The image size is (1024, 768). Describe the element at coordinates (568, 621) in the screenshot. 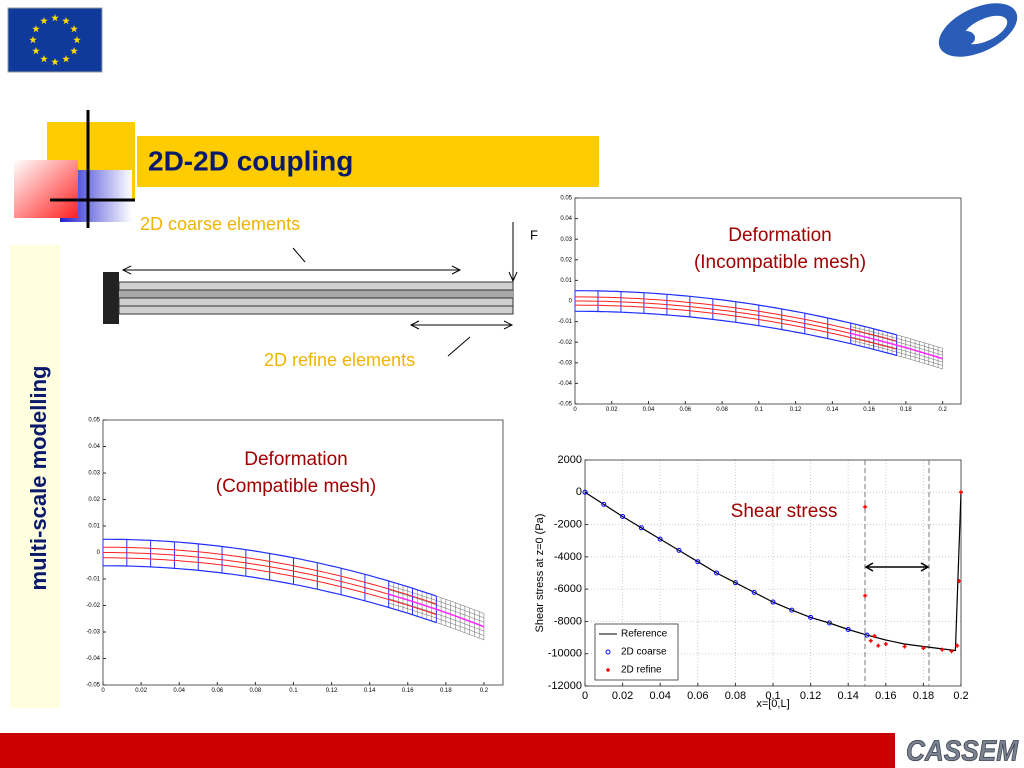

I see `y-tick-label: -8000` at that location.